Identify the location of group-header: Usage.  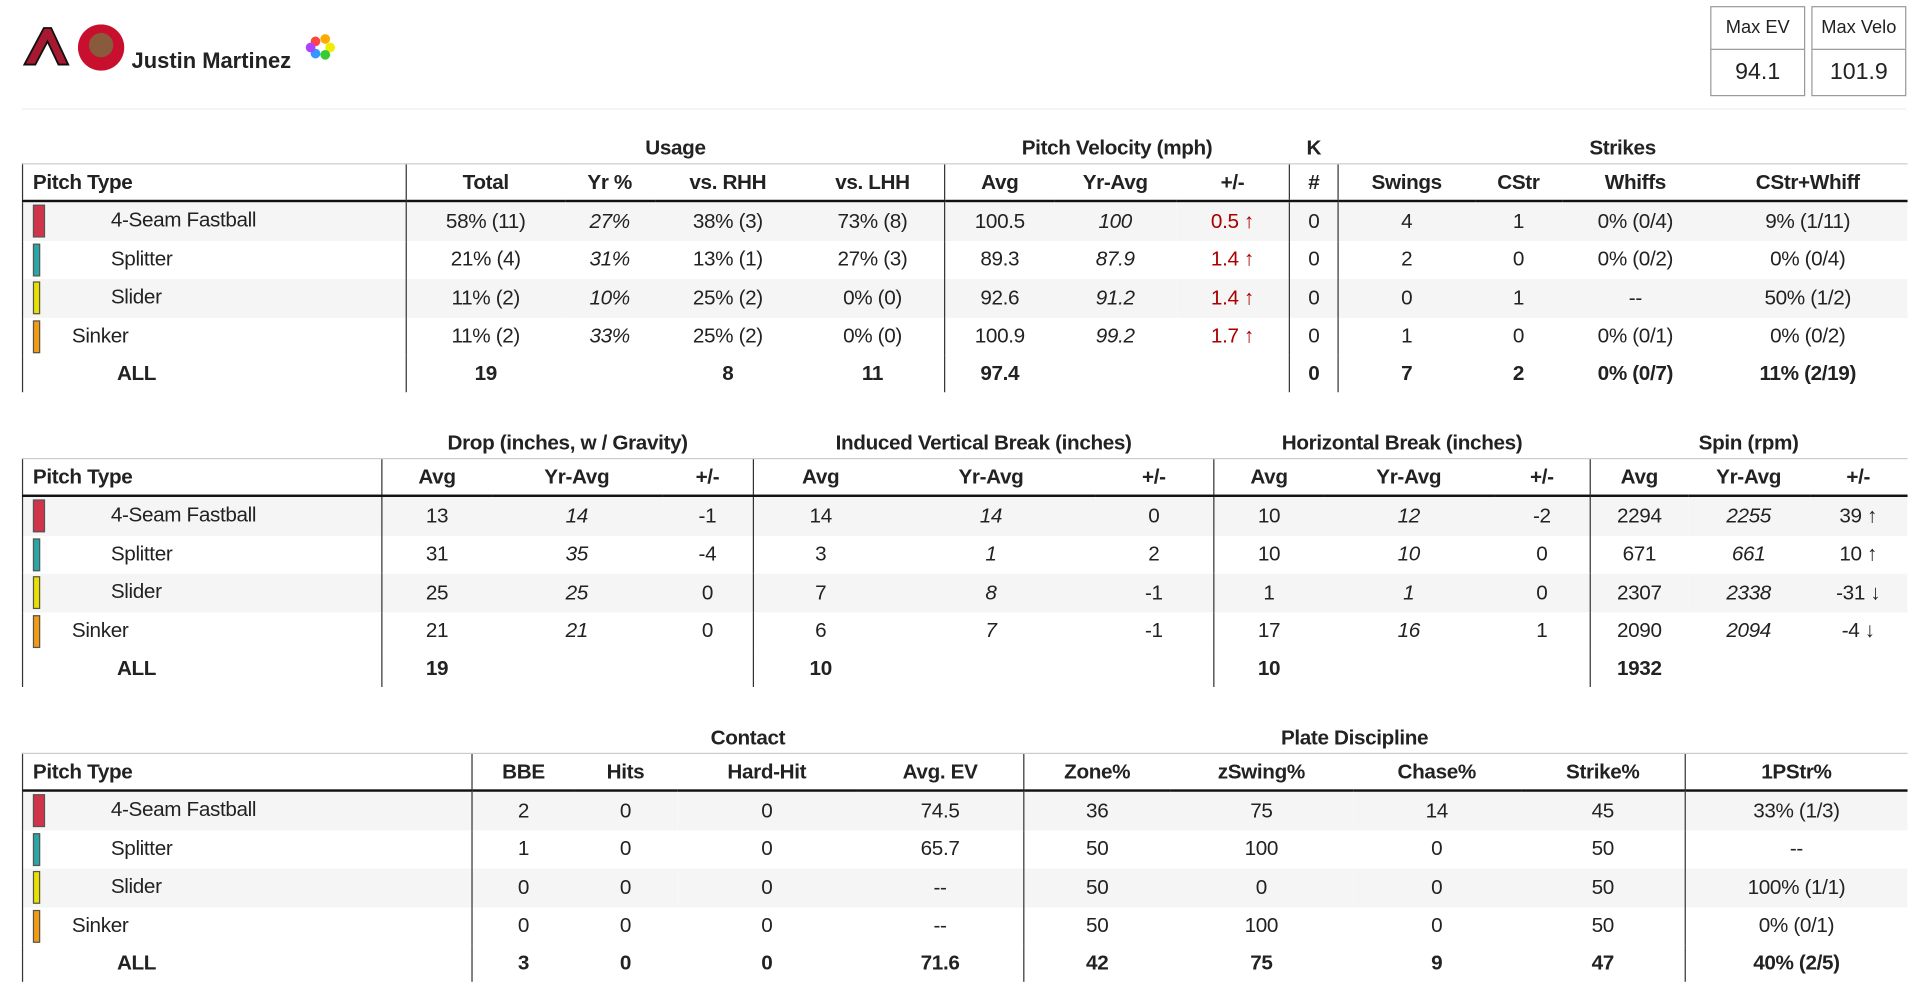
(675, 148).